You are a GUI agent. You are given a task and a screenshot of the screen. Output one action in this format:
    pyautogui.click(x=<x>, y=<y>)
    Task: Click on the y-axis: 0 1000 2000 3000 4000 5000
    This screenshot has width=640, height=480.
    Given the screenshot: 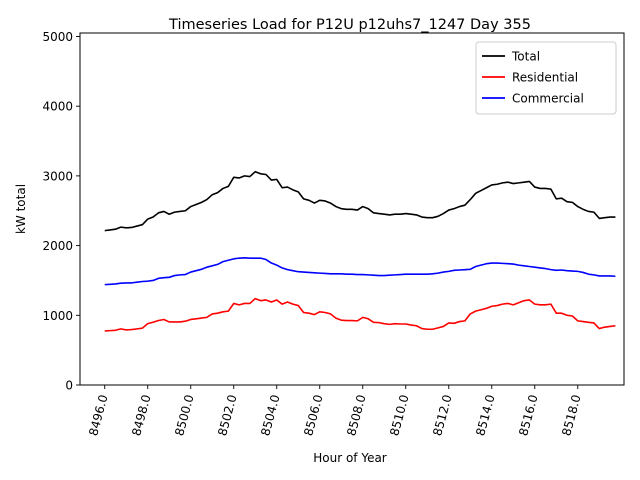 What is the action you would take?
    pyautogui.click(x=61, y=211)
    